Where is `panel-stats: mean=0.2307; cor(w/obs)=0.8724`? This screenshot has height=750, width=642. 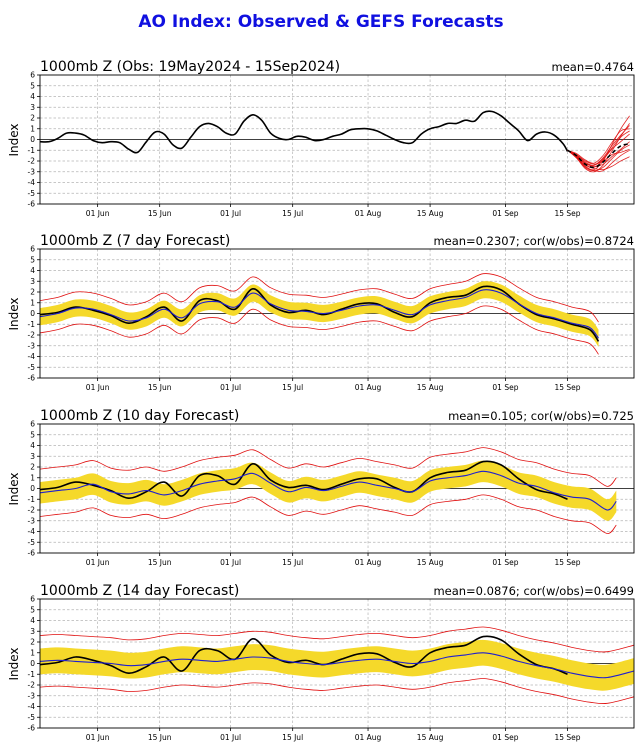 panel-stats: mean=0.2307; cor(w/obs)=0.8724 is located at coordinates (533, 241).